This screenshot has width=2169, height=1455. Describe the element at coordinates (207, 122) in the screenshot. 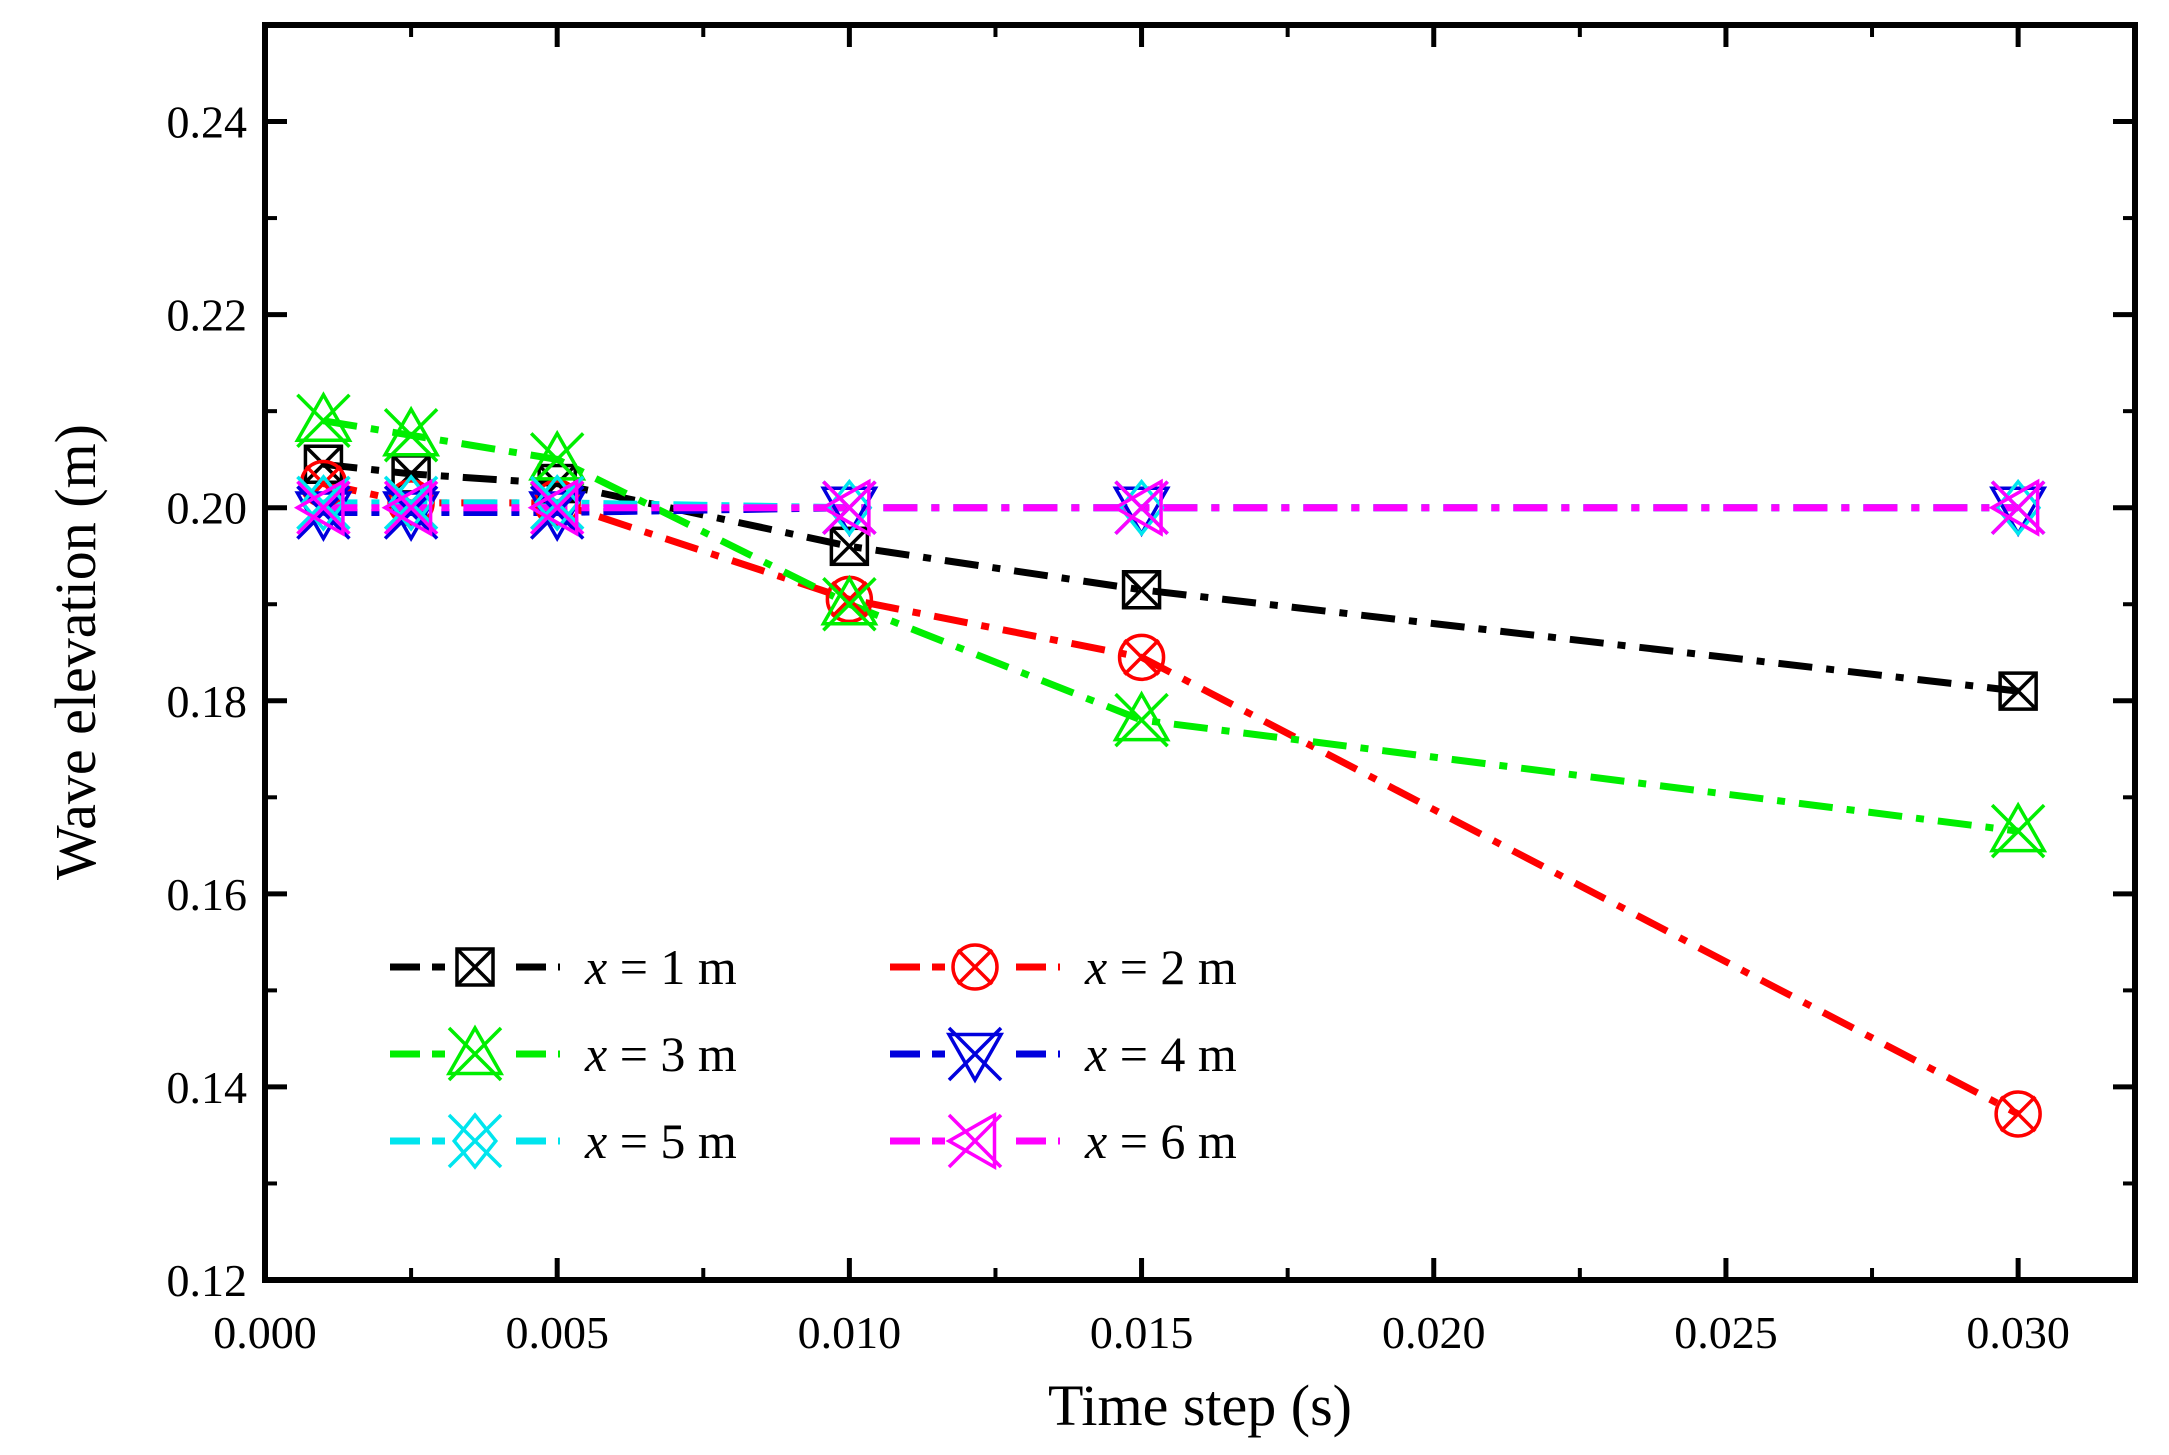

I see `y-tick-label: 0.24` at that location.